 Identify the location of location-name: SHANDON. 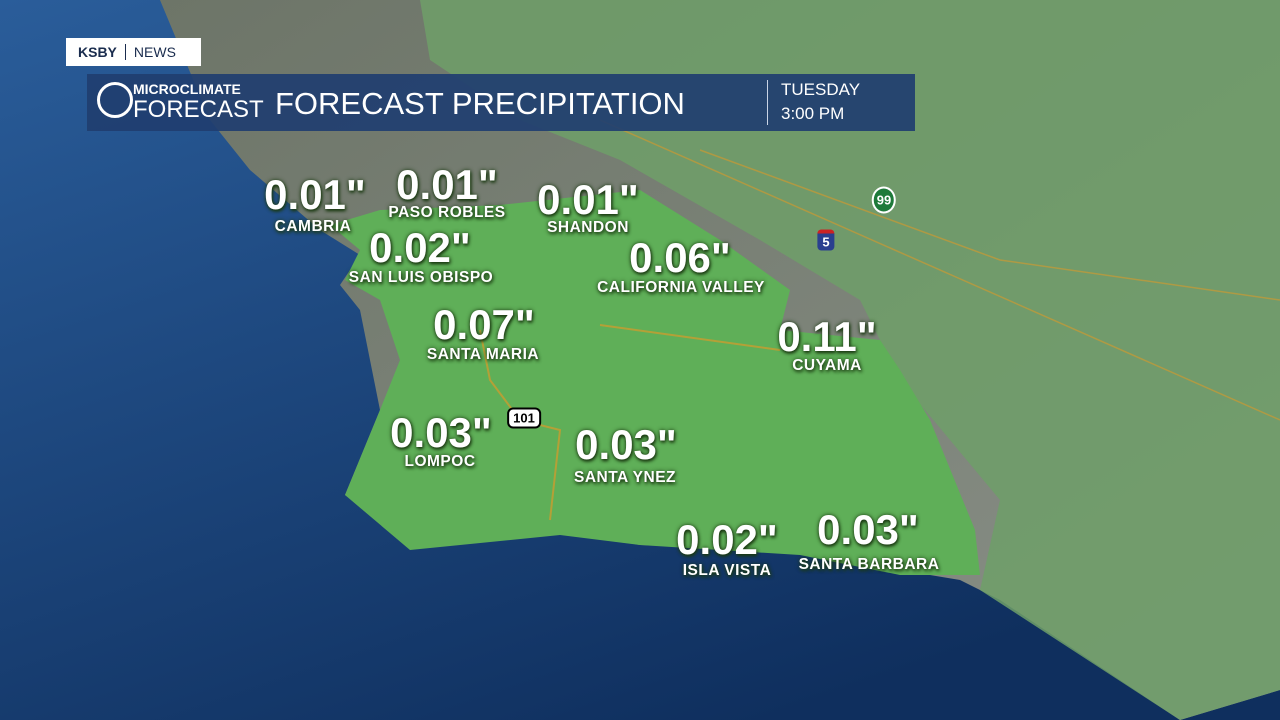
(588, 227).